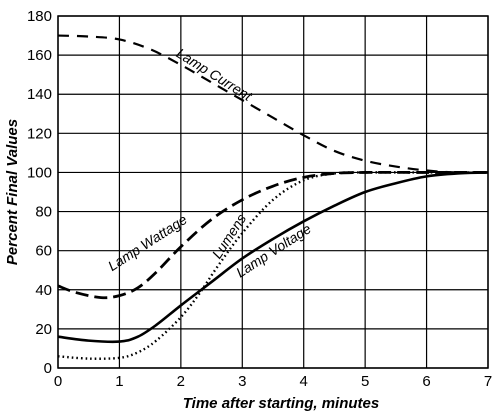  What do you see at coordinates (229, 236) in the screenshot?
I see `annotation-lumens: Lumens` at bounding box center [229, 236].